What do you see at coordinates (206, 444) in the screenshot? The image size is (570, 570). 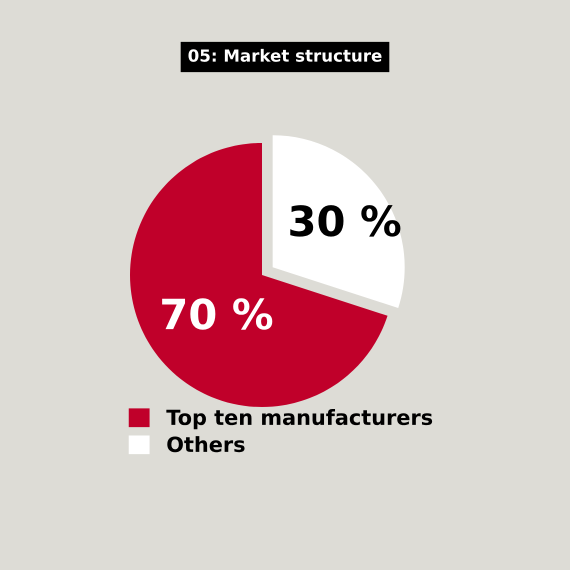 I see `legend-label: Others` at bounding box center [206, 444].